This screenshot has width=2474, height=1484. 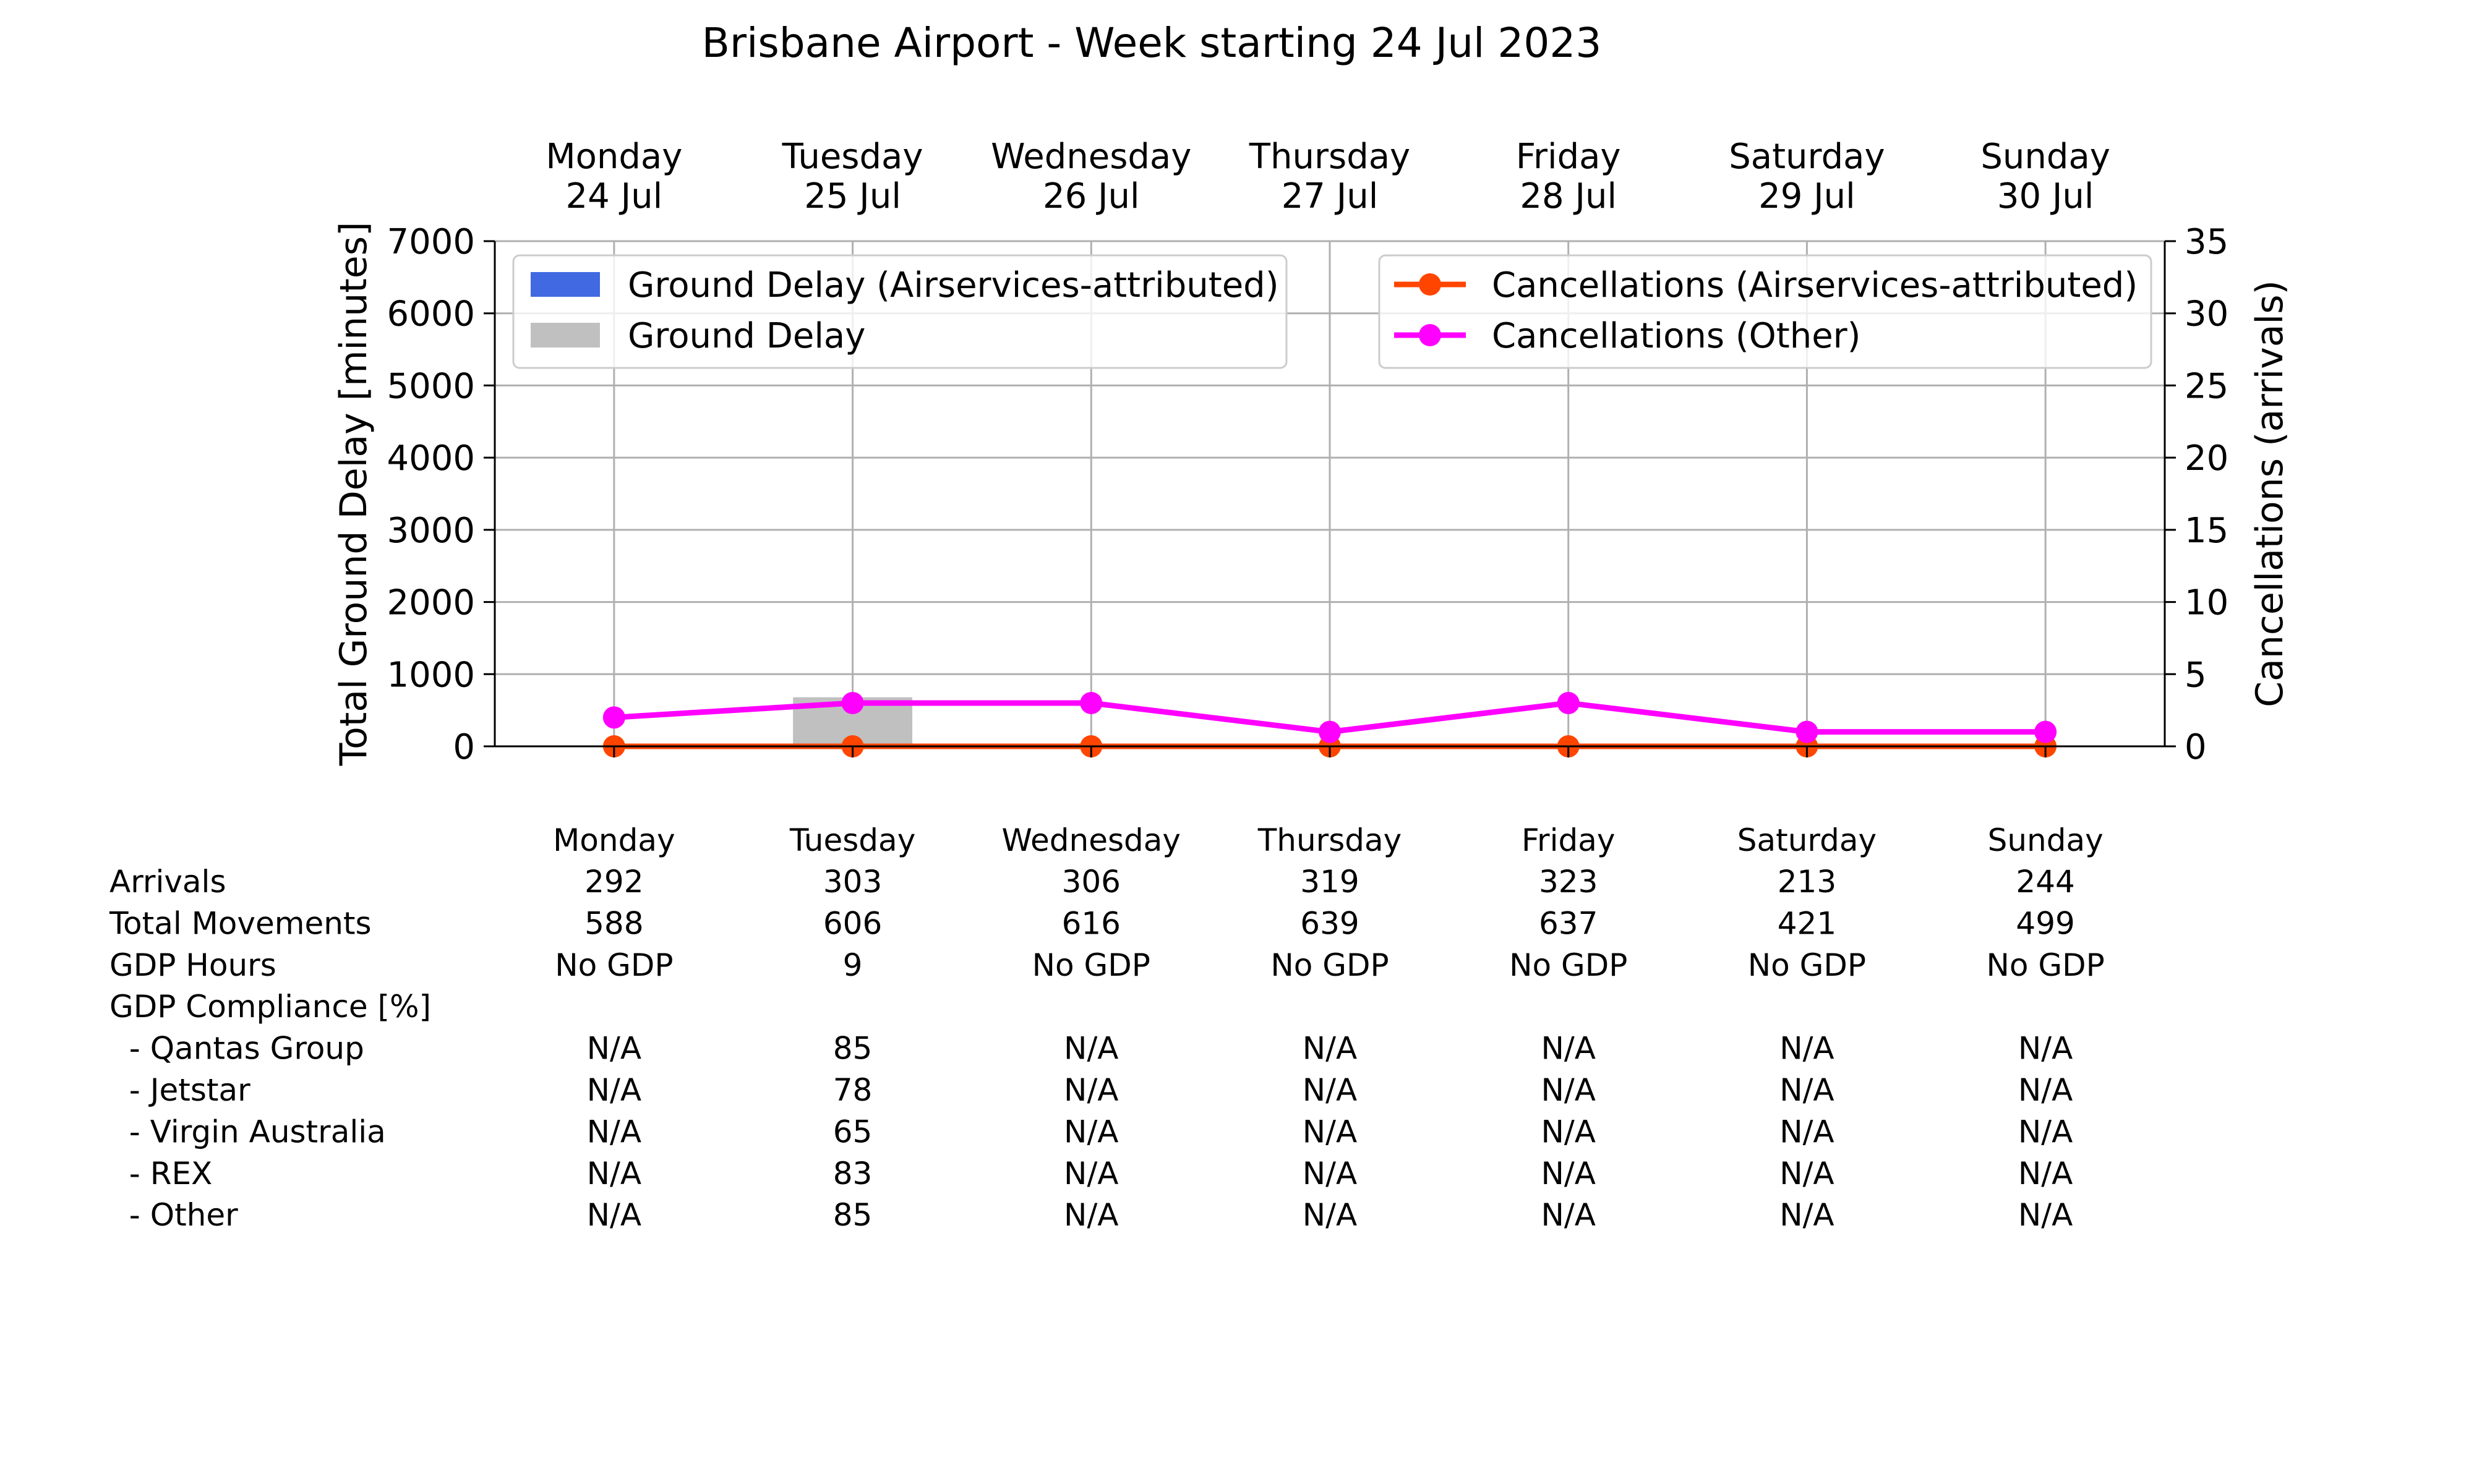 I want to click on table-header-cell: Thursday, so click(x=1329, y=840).